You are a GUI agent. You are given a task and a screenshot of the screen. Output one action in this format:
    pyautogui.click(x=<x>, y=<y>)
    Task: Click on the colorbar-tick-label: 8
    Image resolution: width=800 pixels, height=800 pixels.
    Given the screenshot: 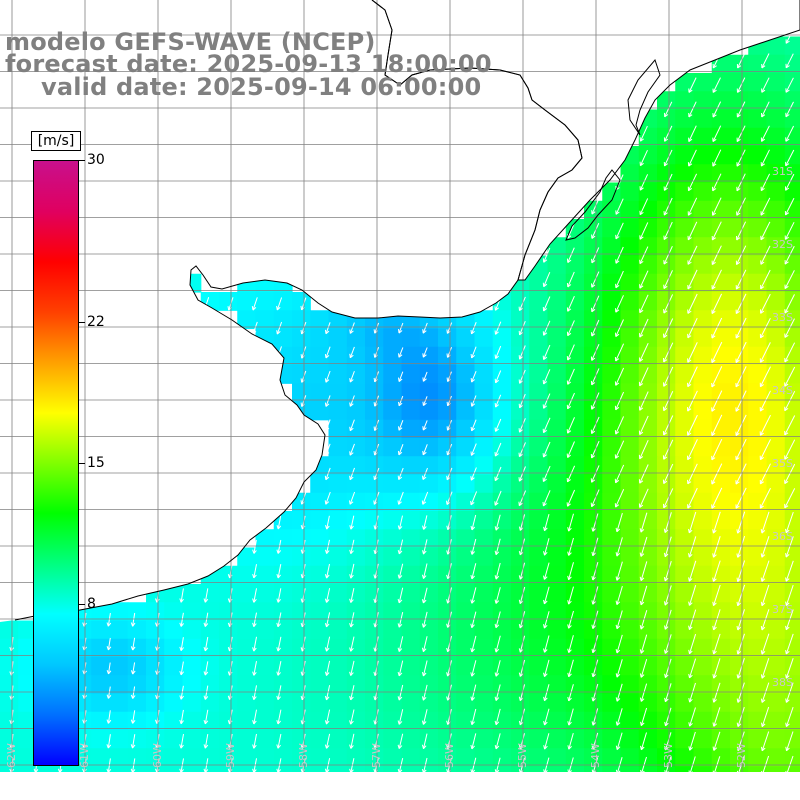 What is the action you would take?
    pyautogui.click(x=91, y=604)
    